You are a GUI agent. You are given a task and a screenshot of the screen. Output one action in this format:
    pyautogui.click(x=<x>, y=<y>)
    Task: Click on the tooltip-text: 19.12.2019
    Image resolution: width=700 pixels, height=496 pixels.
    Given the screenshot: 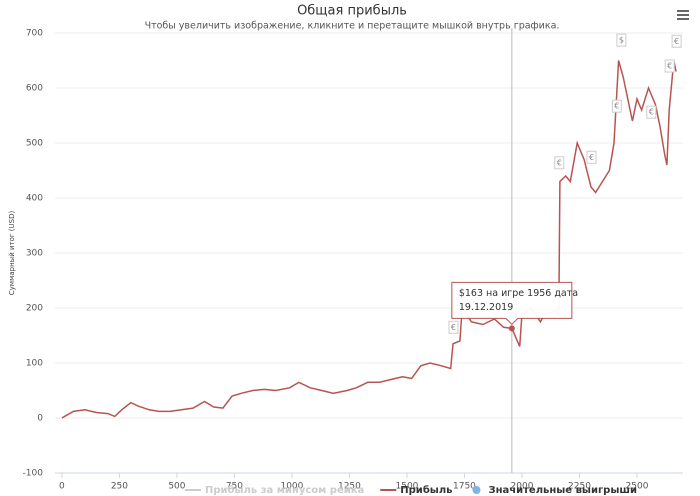 What is the action you would take?
    pyautogui.click(x=486, y=307)
    